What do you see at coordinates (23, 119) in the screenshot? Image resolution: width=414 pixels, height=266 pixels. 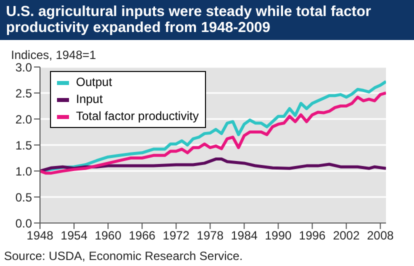 I see `y-tick-label: 2.0` at bounding box center [23, 119].